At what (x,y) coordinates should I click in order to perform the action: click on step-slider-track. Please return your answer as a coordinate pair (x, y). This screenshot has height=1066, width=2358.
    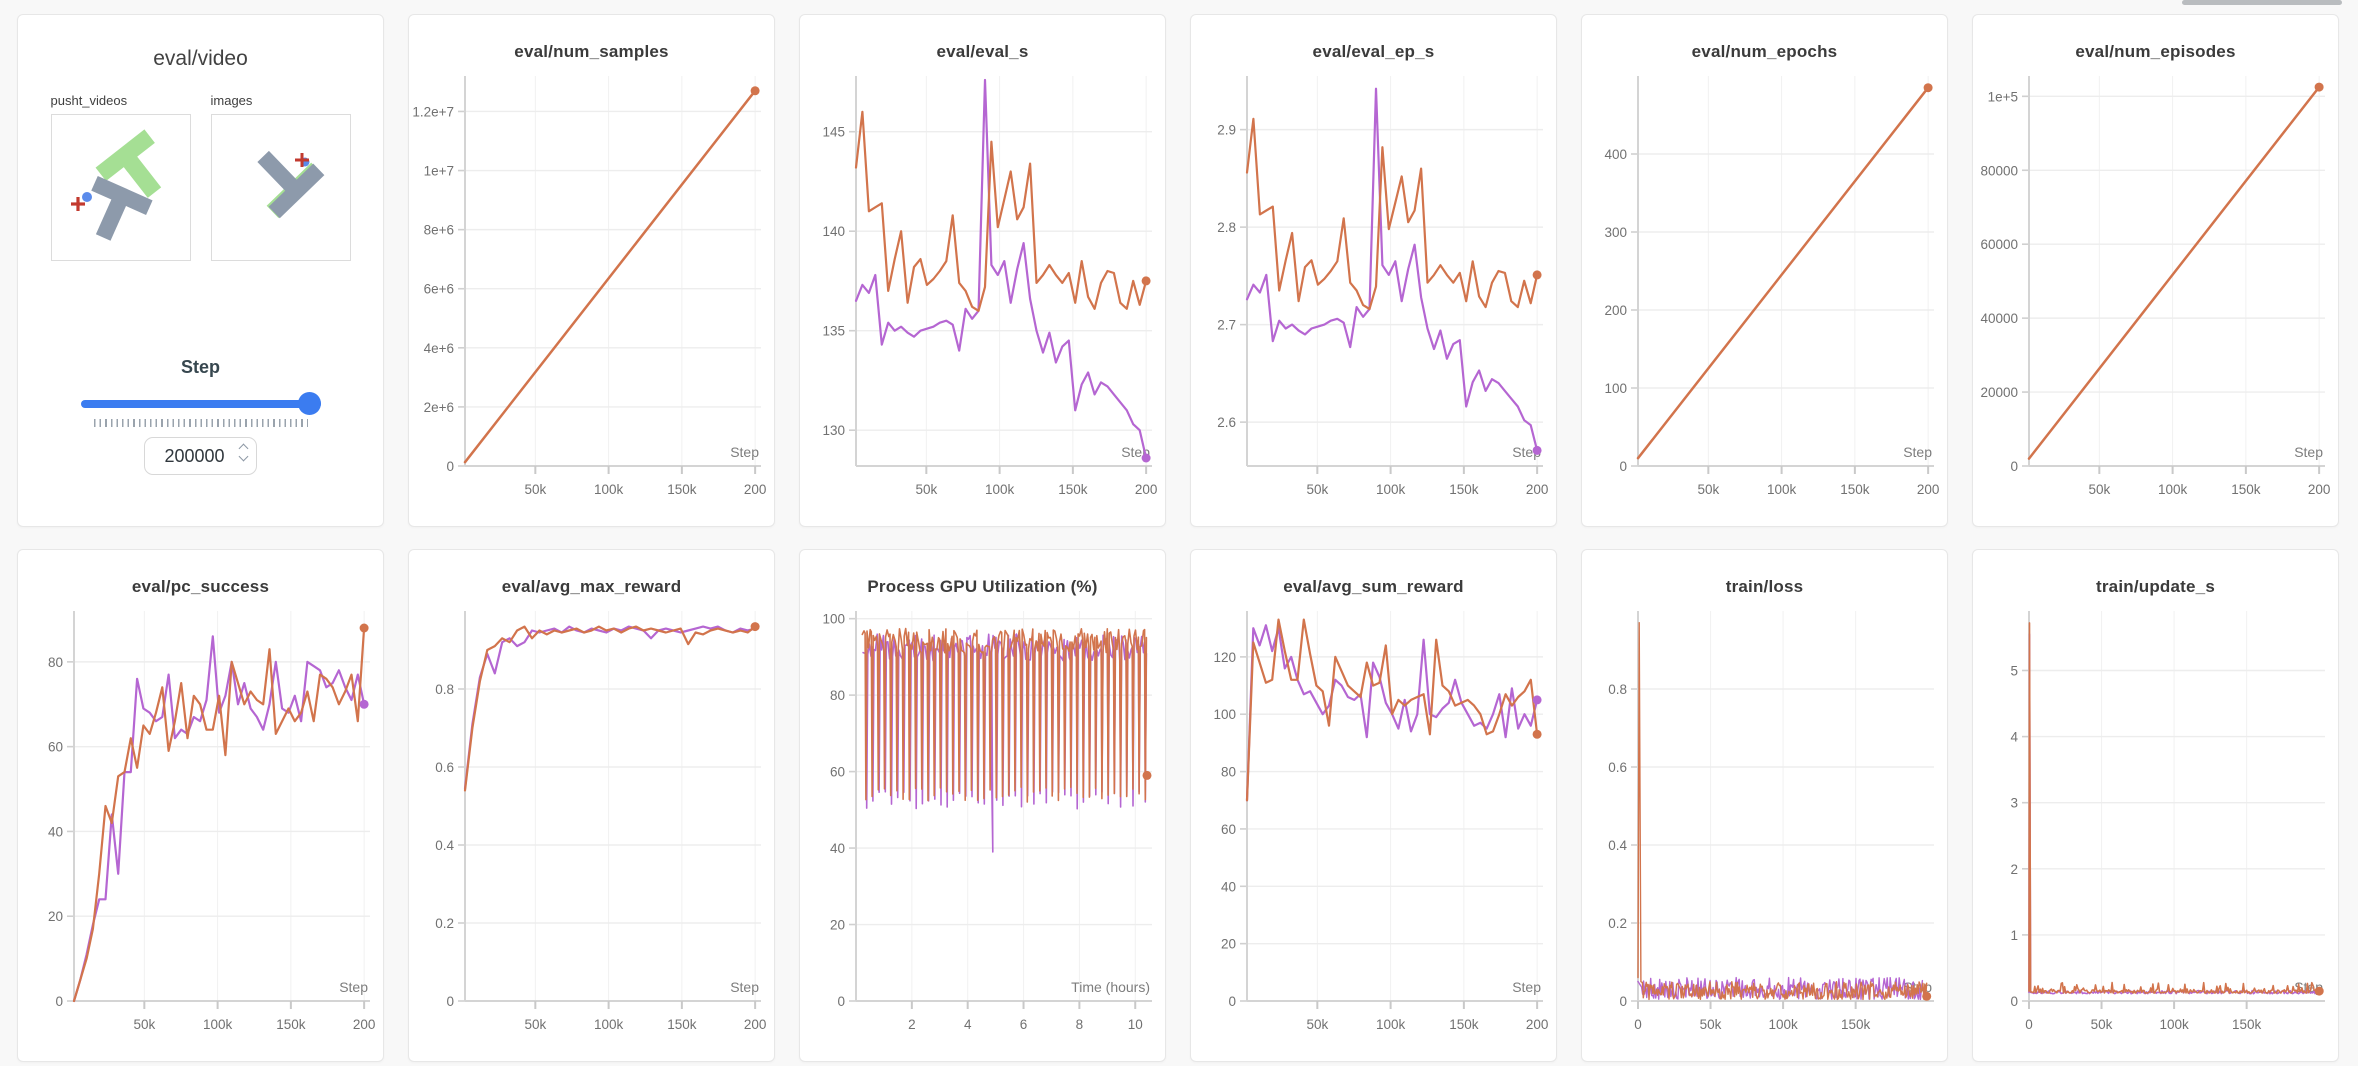
    Looking at the image, I should click on (200, 404).